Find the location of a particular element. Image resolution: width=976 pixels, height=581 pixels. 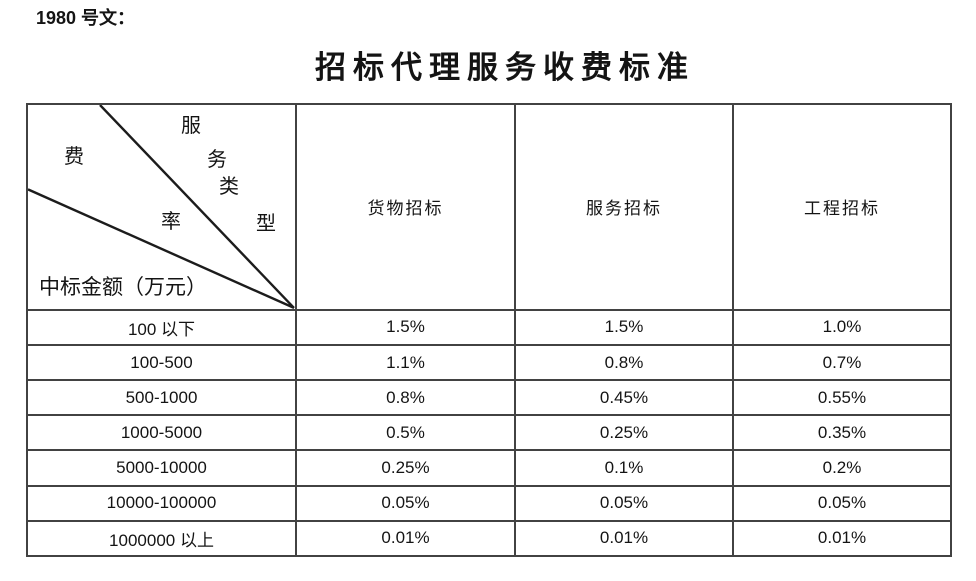

column-header-services: 服务招标 is located at coordinates (624, 207).